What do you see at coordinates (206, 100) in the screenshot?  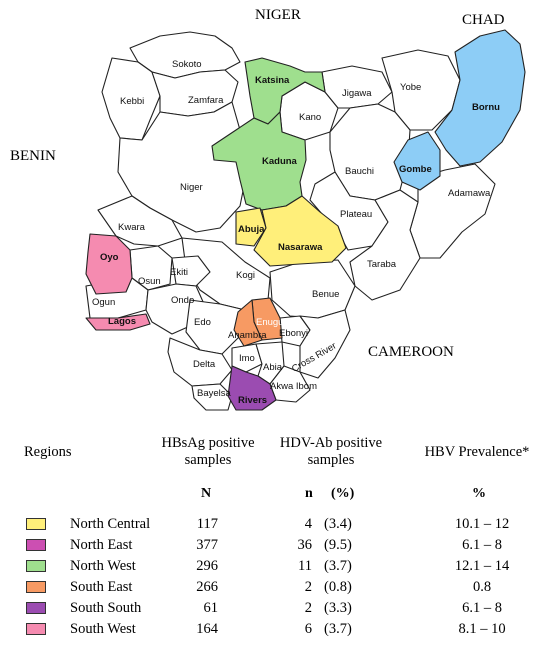 I see `state-label-zamfara: Zamfara` at bounding box center [206, 100].